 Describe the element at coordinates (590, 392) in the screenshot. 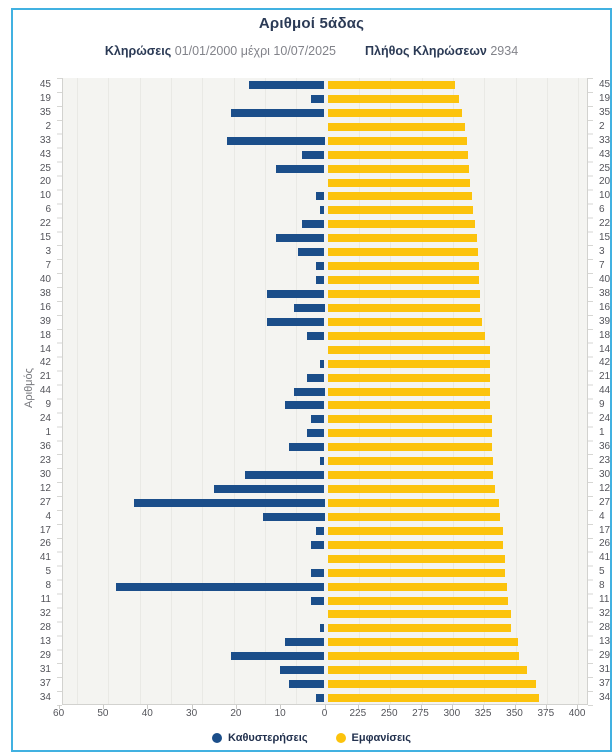

I see `y-axis-ticks-right` at that location.